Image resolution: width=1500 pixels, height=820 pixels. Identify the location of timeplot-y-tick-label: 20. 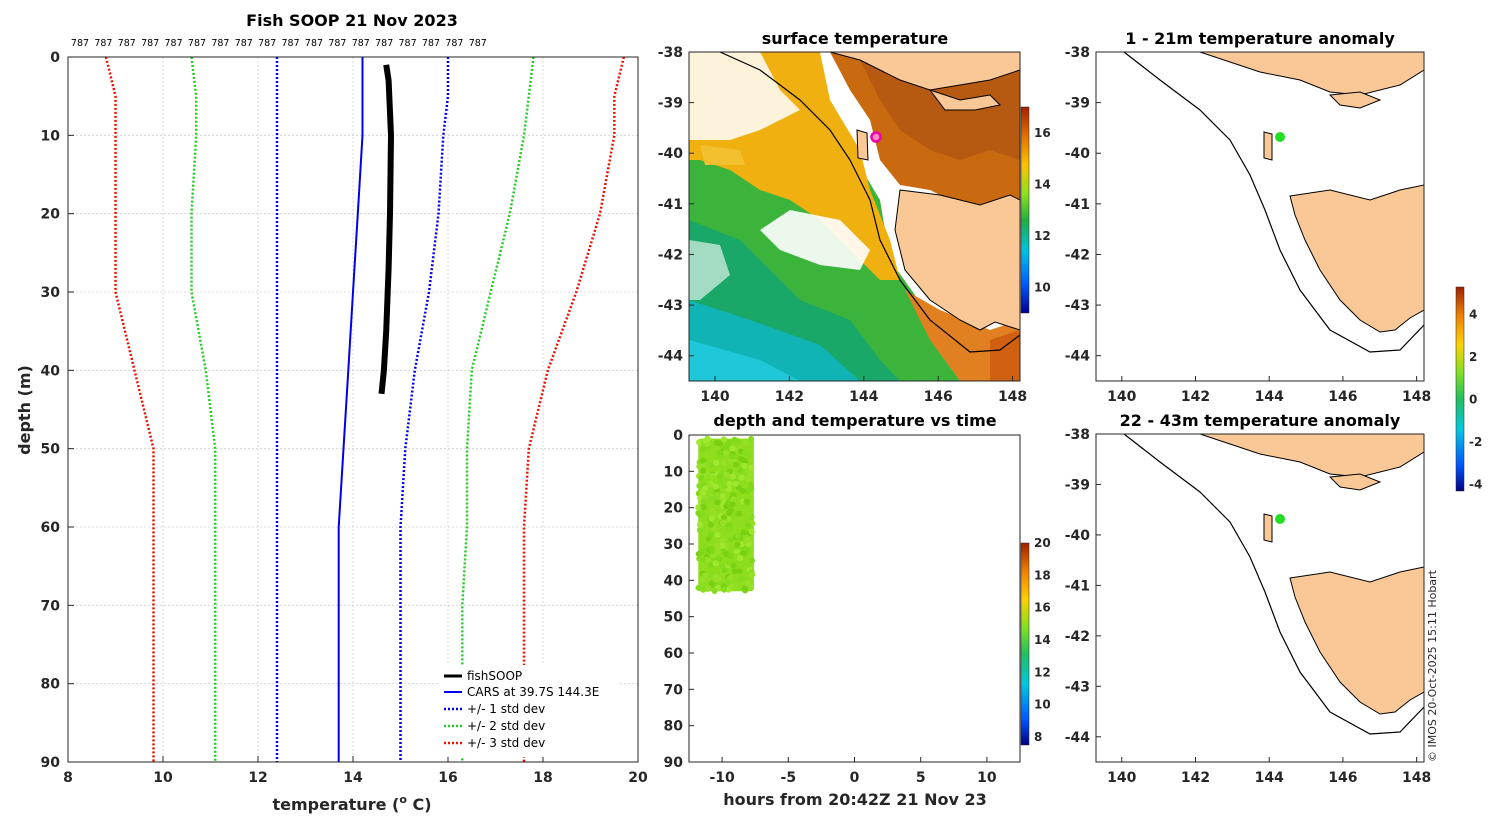
(674, 509).